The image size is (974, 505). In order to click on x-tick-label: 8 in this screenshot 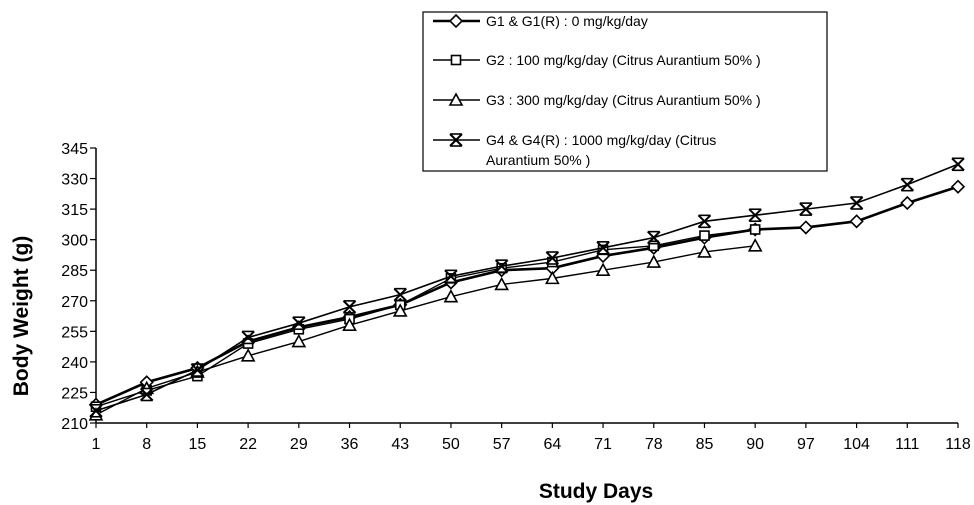, I will do `click(146, 444)`.